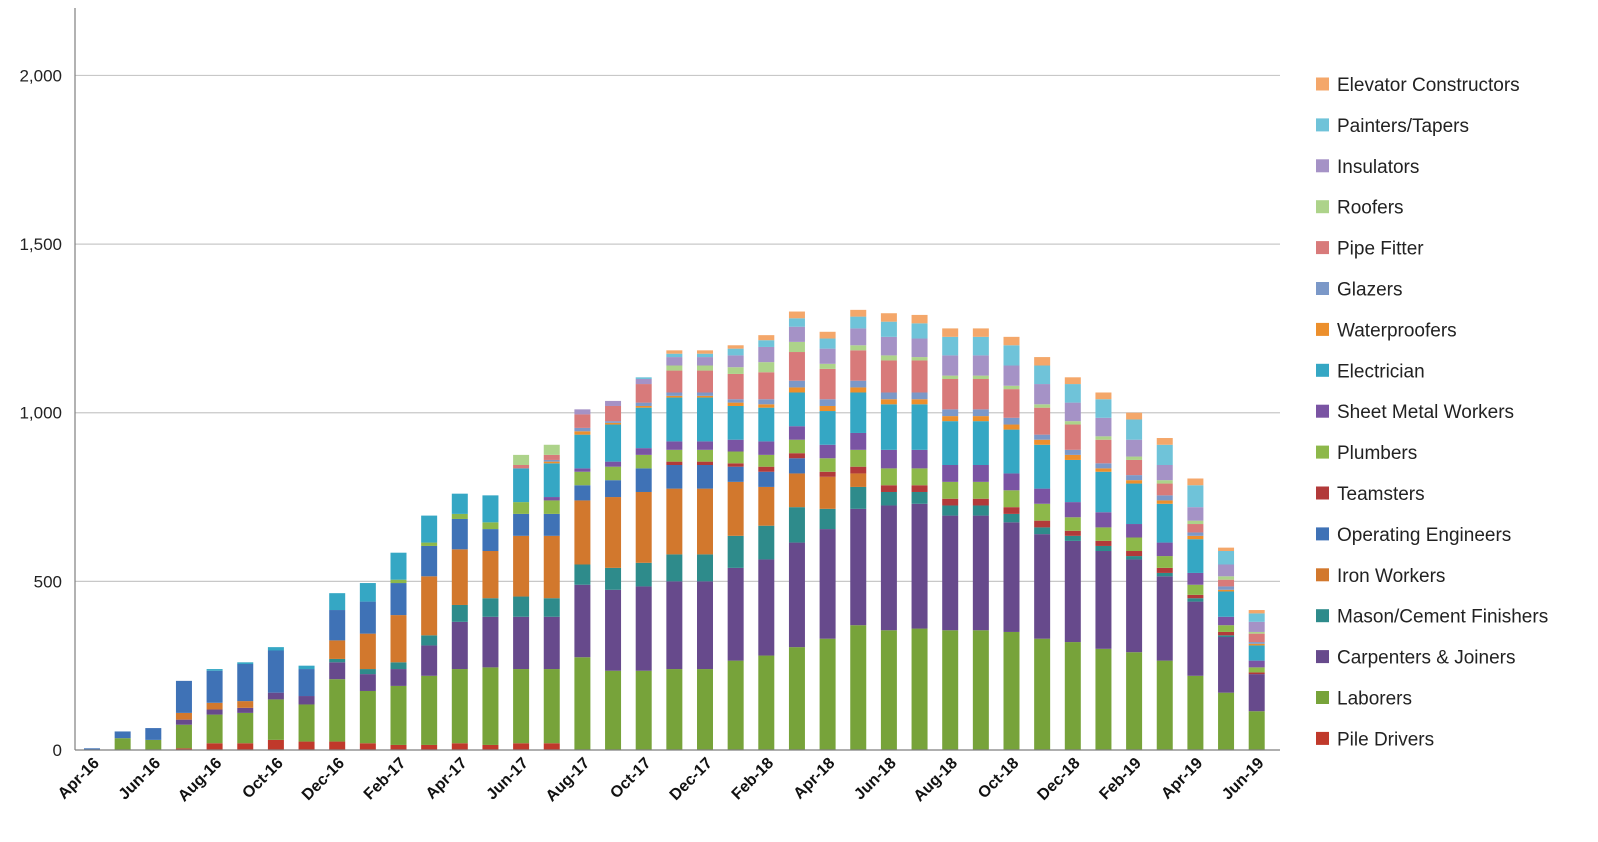 This screenshot has width=1598, height=842. I want to click on x-tick-label: Oct-16, so click(262, 778).